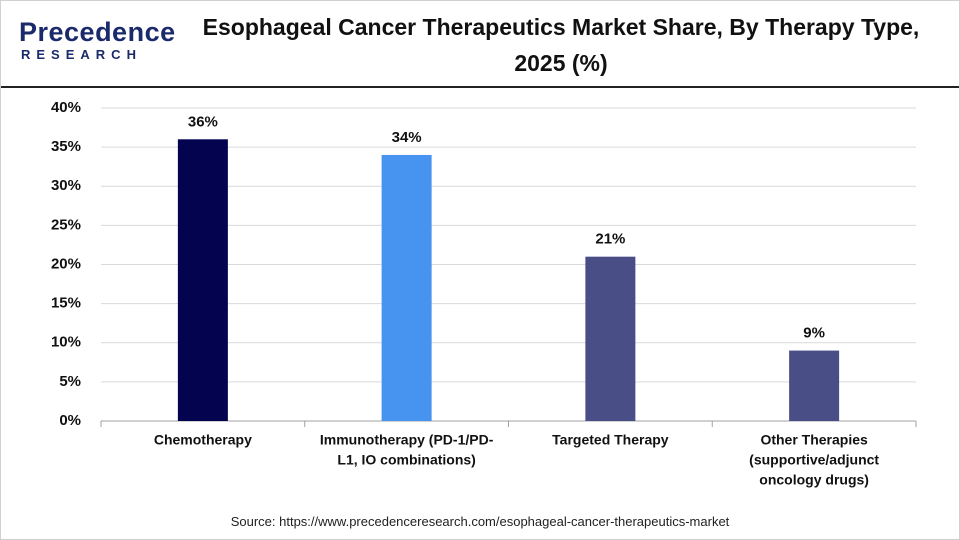 This screenshot has height=540, width=960. I want to click on x-tick-label: Targeted Therapy, so click(610, 440).